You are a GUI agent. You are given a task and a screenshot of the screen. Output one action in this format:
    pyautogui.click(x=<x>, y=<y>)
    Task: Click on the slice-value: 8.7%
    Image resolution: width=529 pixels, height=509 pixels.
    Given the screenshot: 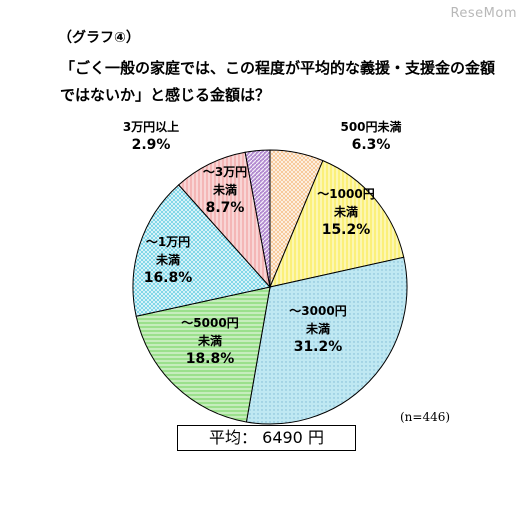 What is the action you would take?
    pyautogui.click(x=225, y=208)
    